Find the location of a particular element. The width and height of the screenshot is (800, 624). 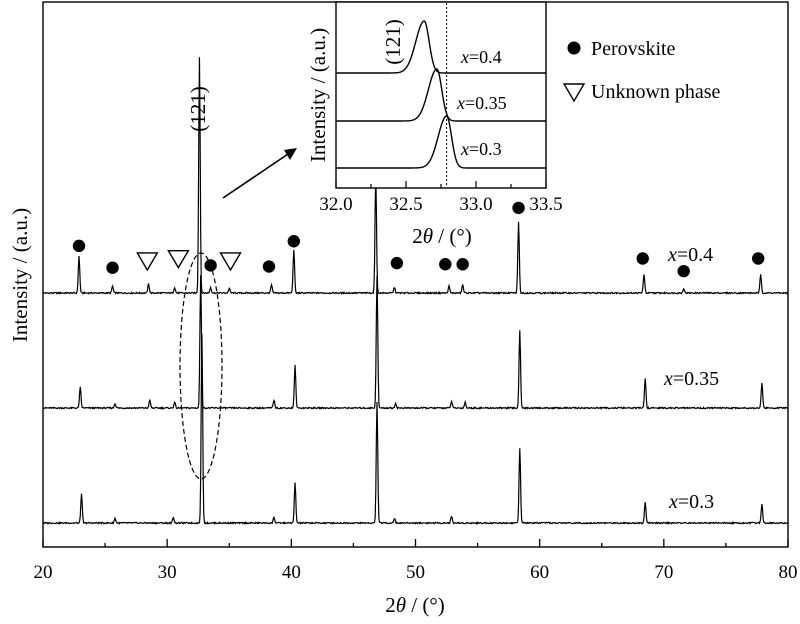

x-tick-label: 30 is located at coordinates (167, 572).